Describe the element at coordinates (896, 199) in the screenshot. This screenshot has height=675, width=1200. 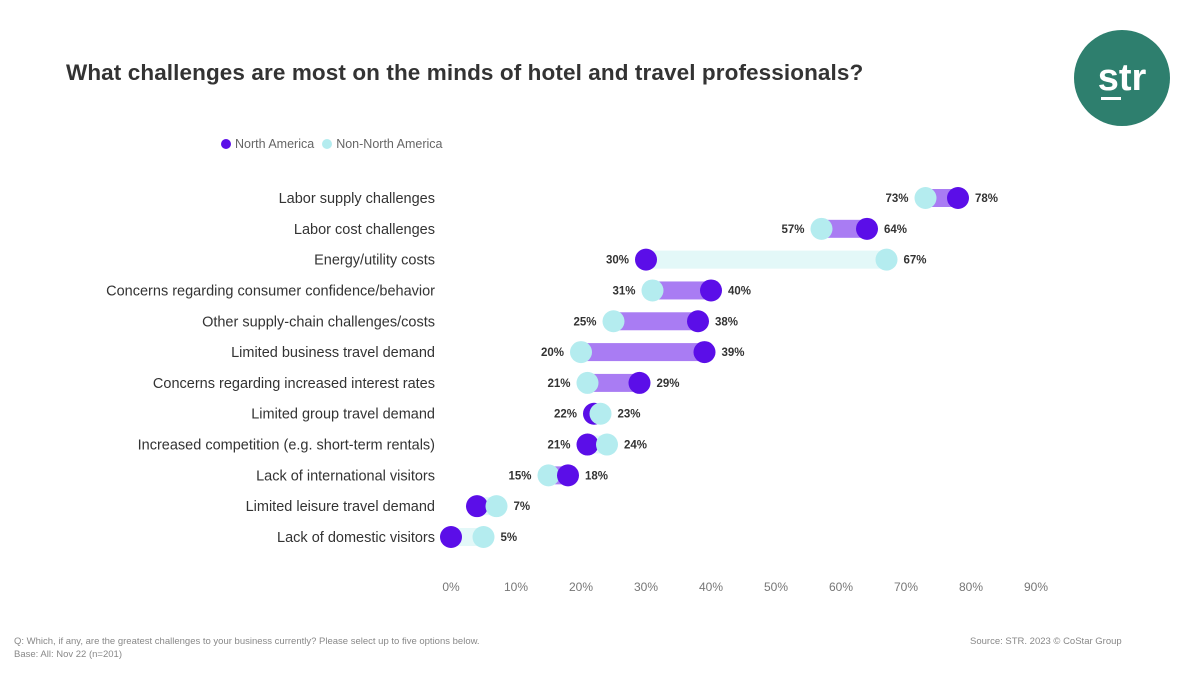
I see `data-label: 73%` at that location.